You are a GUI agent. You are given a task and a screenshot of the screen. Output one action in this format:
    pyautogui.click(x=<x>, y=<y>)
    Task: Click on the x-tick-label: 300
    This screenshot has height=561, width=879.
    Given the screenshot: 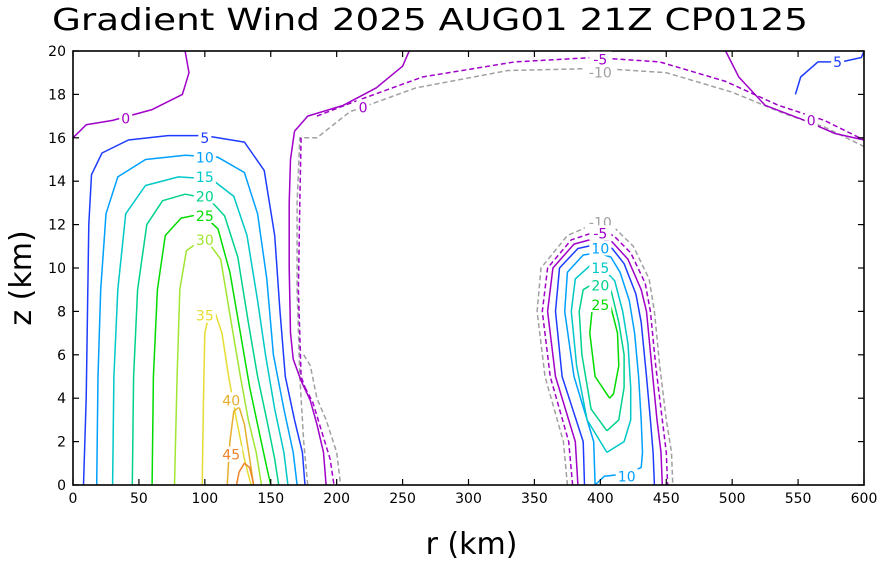 What is the action you would take?
    pyautogui.click(x=468, y=499)
    